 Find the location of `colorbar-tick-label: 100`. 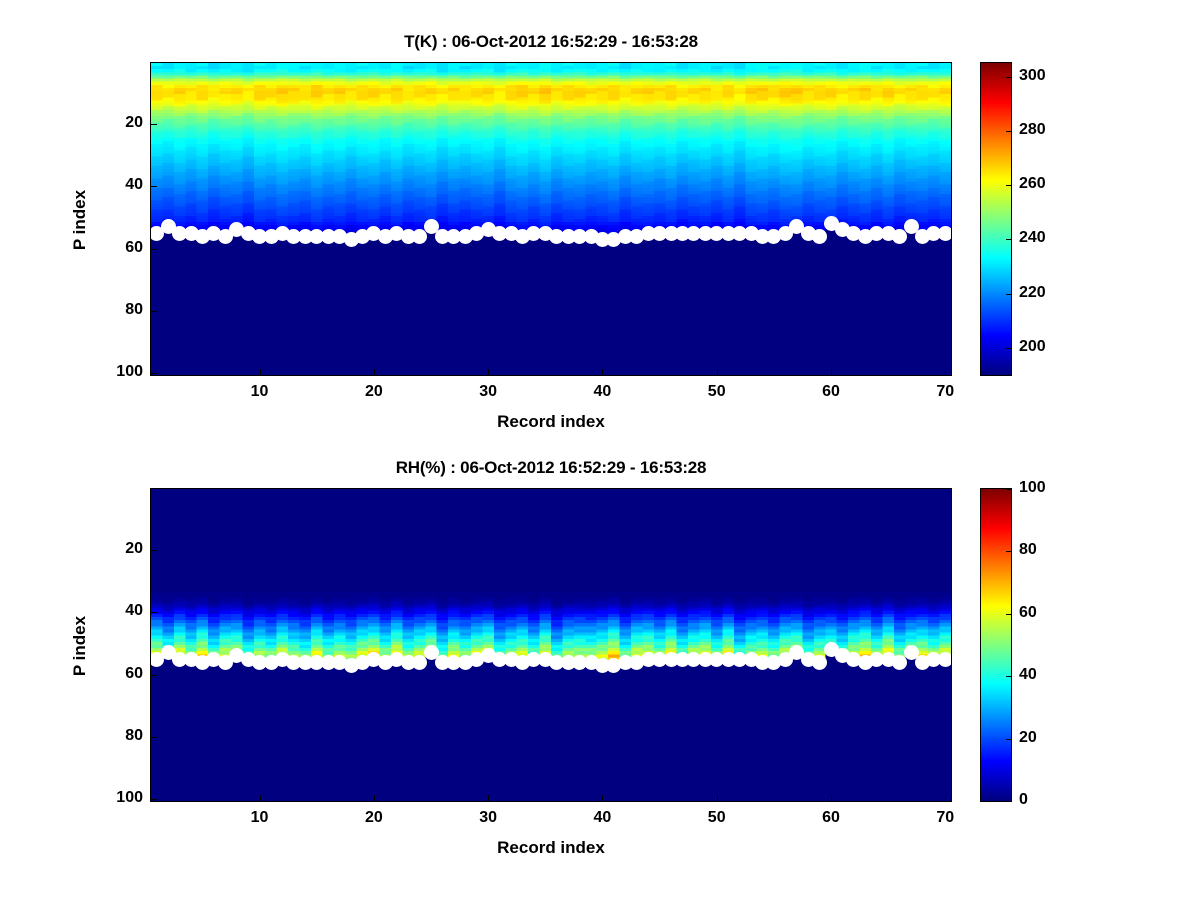

colorbar-tick-label: 100 is located at coordinates (1032, 487).